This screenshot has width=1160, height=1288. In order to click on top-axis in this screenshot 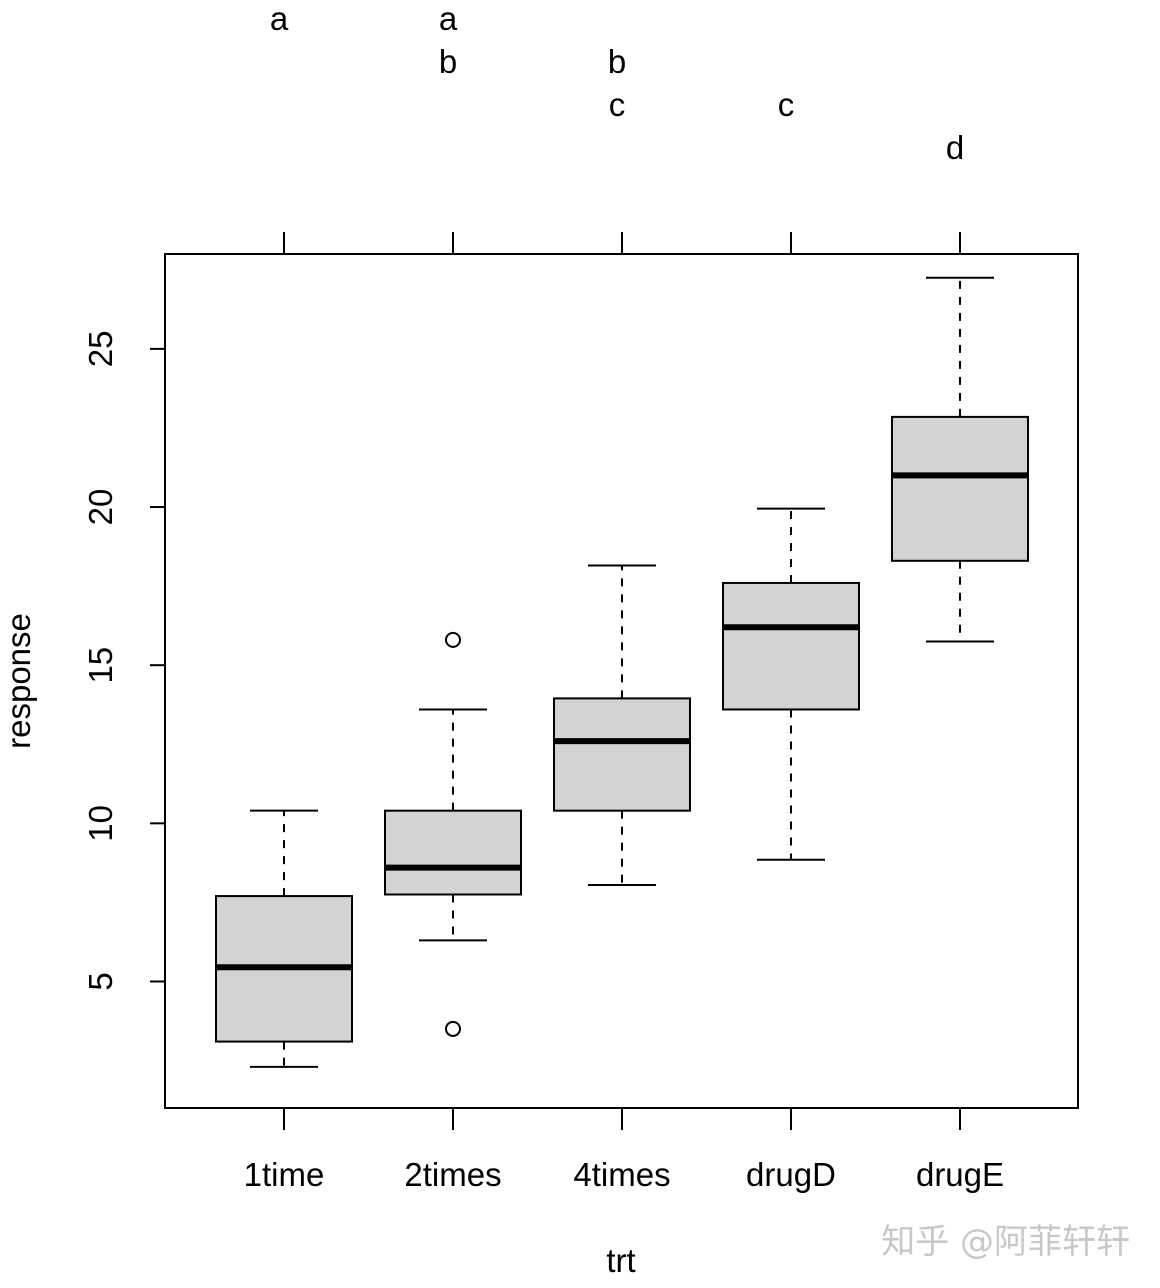, I will do `click(622, 243)`.